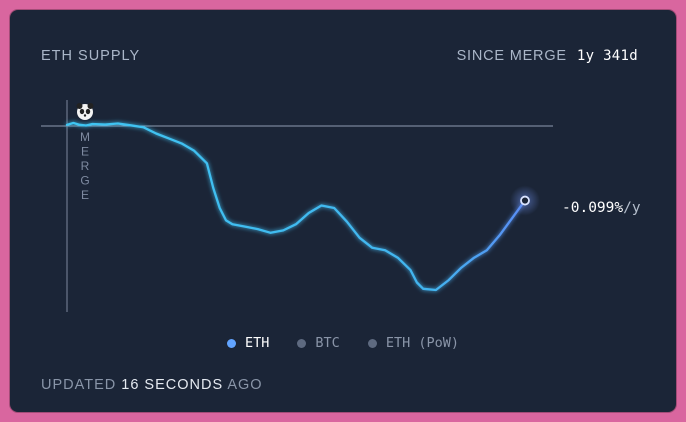 The width and height of the screenshot is (686, 422). I want to click on end-point-marker, so click(525, 200).